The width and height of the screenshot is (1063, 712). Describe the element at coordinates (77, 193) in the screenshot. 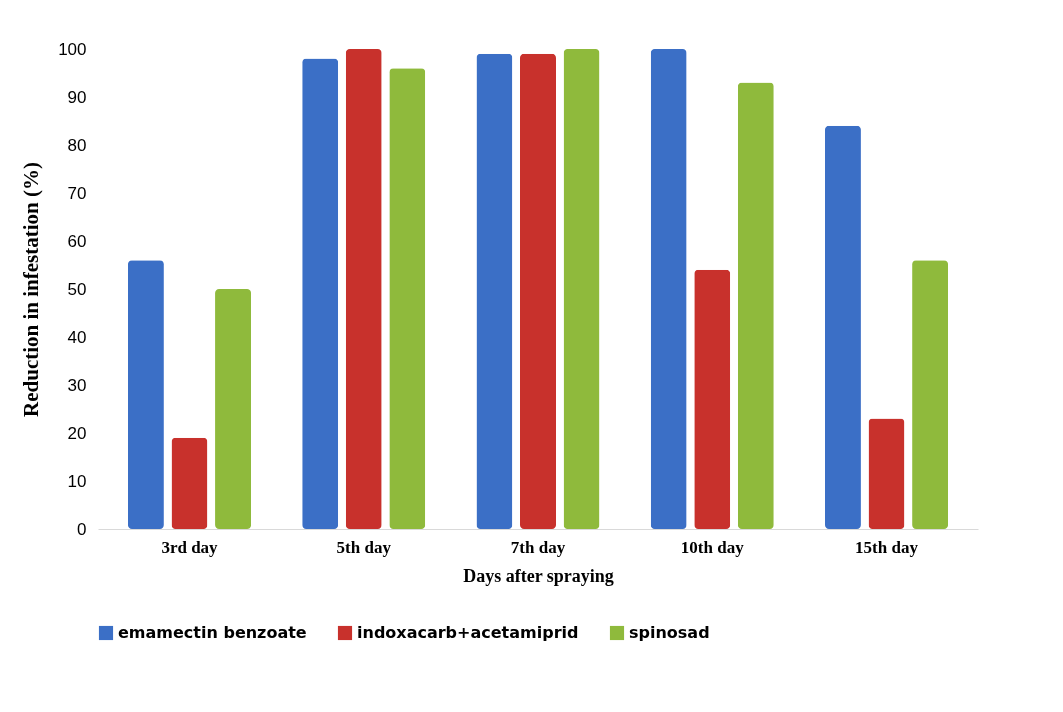

I see `y-tick-label: 70` at that location.